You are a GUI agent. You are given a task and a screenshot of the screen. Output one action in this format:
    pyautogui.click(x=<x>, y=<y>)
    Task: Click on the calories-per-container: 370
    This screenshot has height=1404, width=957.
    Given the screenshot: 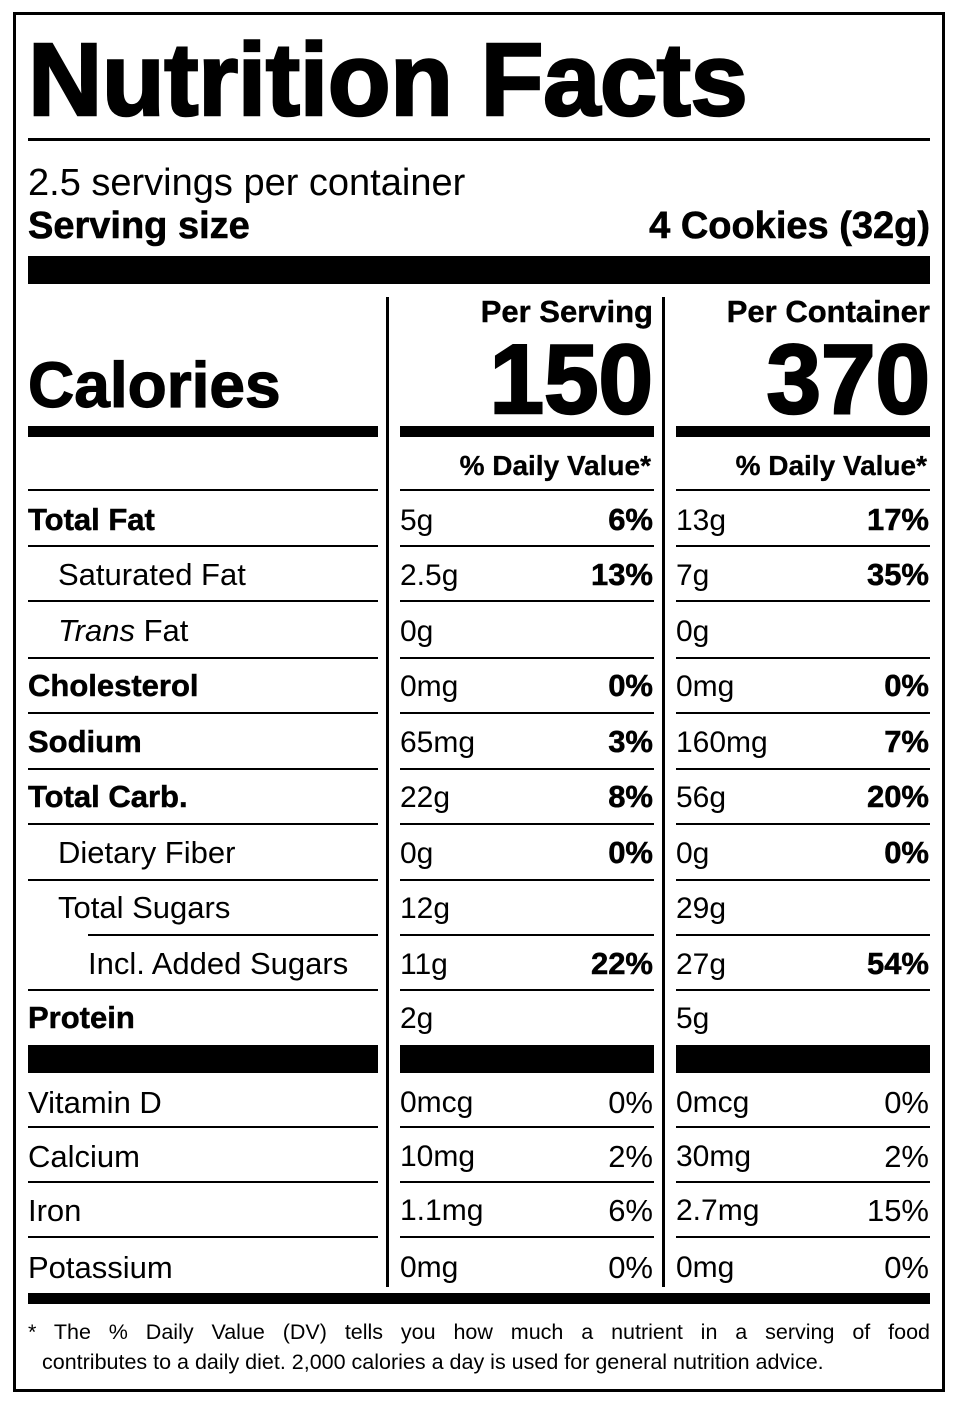 What is the action you would take?
    pyautogui.click(x=848, y=379)
    